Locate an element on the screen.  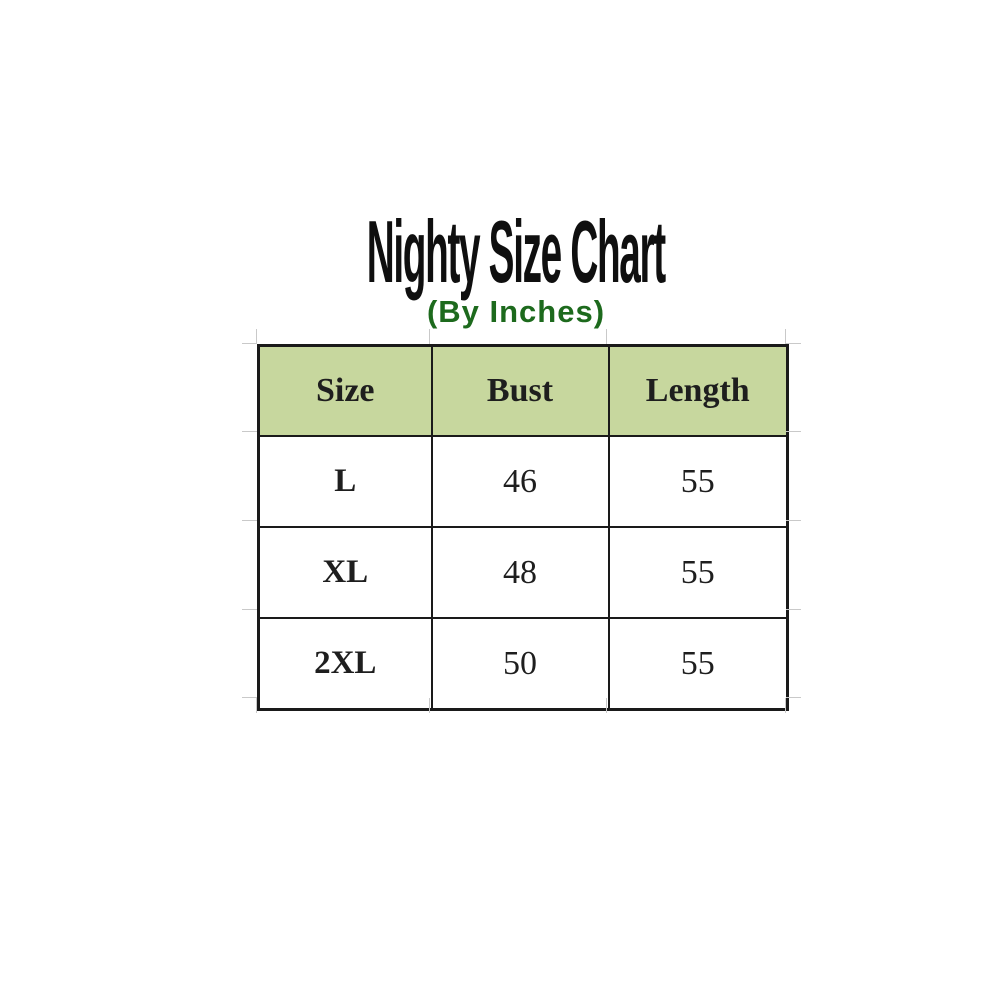
size-label: L is located at coordinates (345, 481).